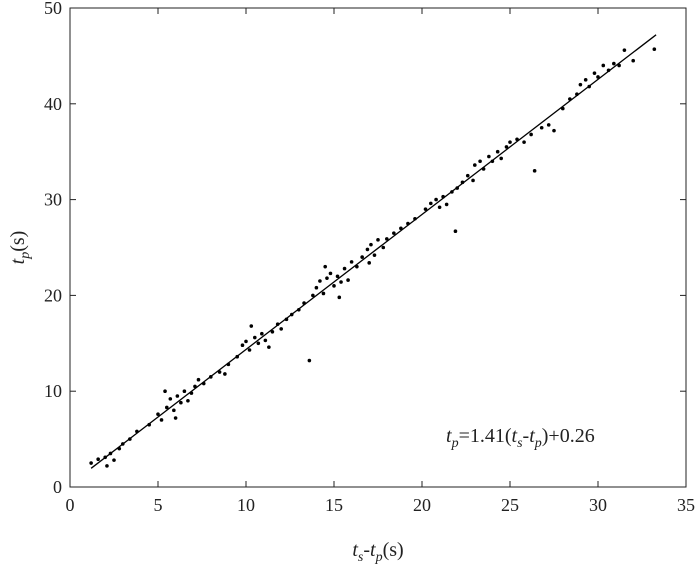 The image size is (700, 567). Describe the element at coordinates (366, 550) in the screenshot. I see `x-axis-label-part: -` at that location.